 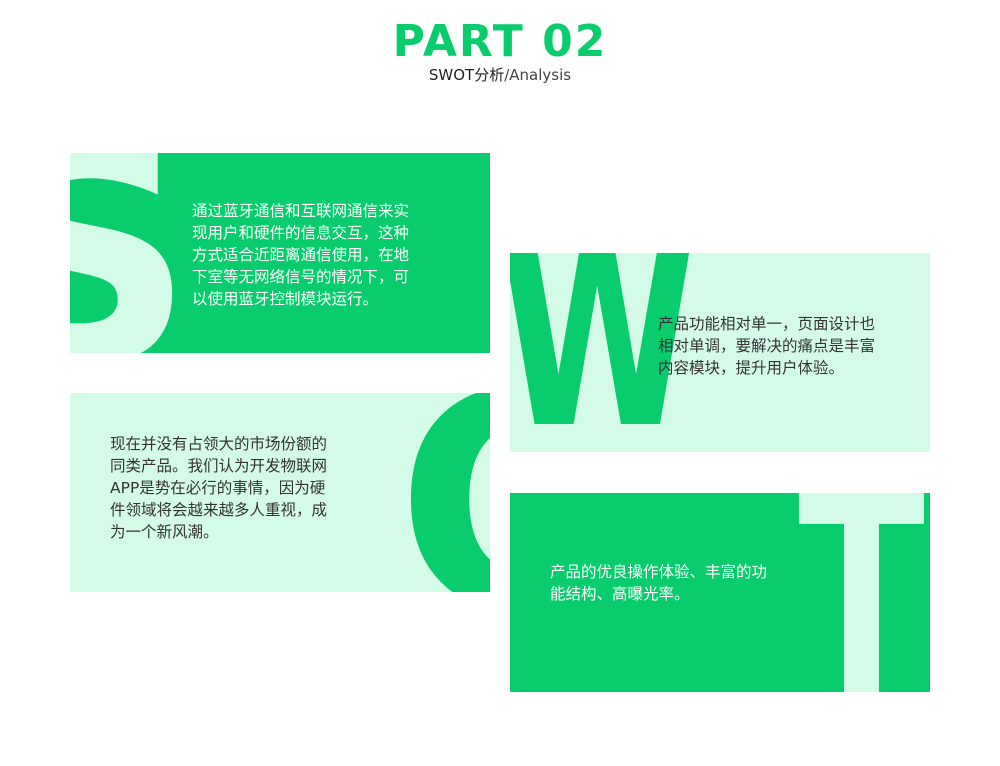 I want to click on subtitle-cn: SWOT分析, so click(x=466, y=75).